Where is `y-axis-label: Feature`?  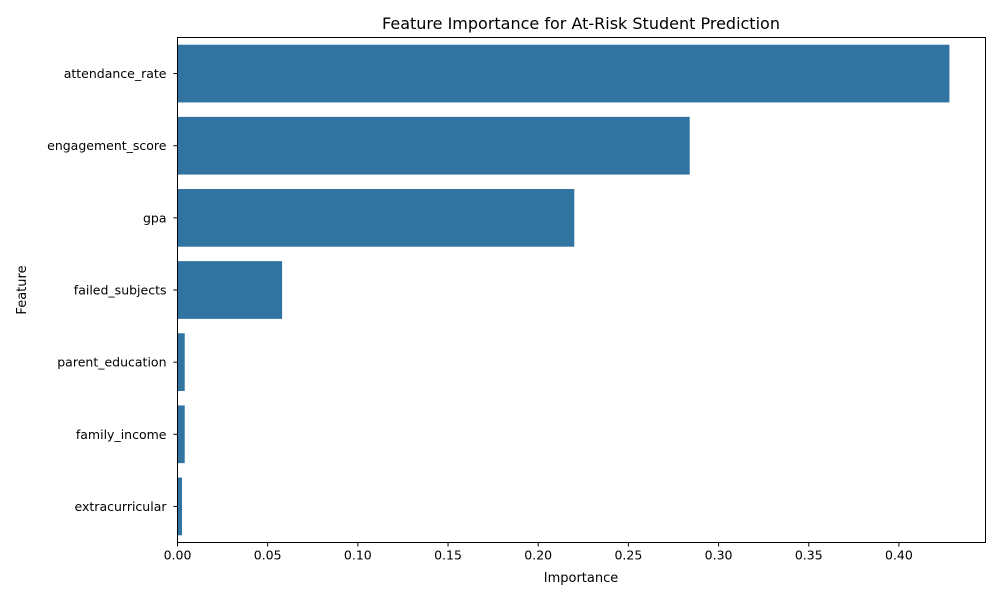 y-axis-label: Feature is located at coordinates (22, 289).